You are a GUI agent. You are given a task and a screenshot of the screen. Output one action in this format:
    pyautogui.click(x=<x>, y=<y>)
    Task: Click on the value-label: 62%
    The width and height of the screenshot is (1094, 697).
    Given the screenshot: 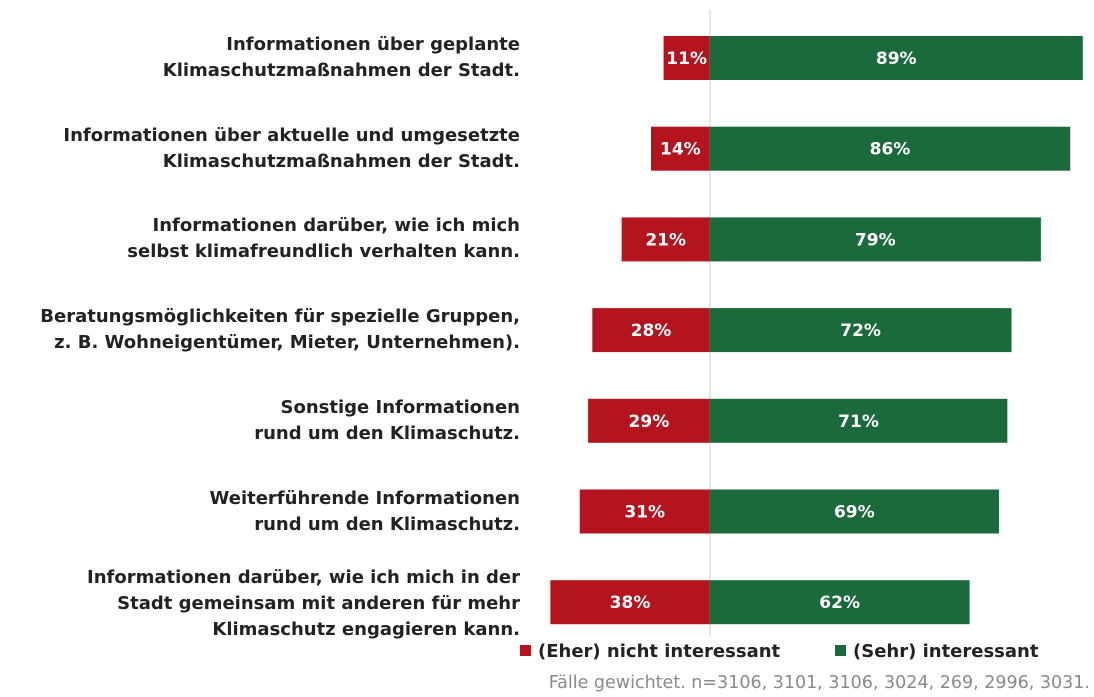 What is the action you would take?
    pyautogui.click(x=839, y=603)
    